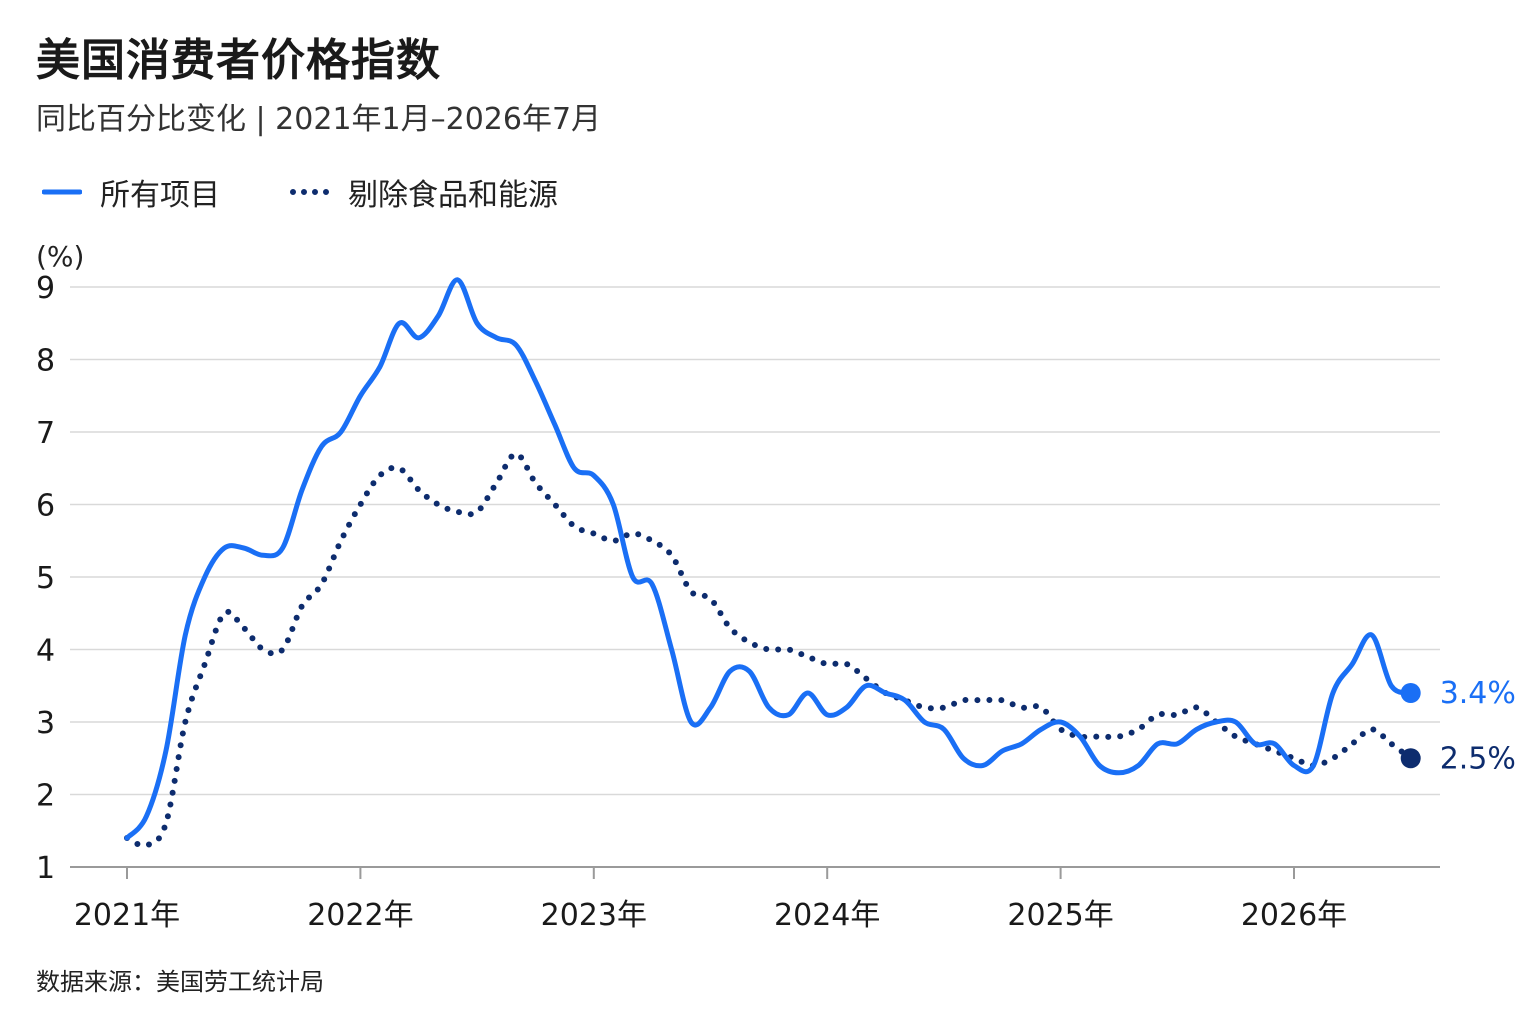 The image size is (1537, 1023). What do you see at coordinates (160, 195) in the screenshot?
I see `legend-label-all-items: 所有项目` at bounding box center [160, 195].